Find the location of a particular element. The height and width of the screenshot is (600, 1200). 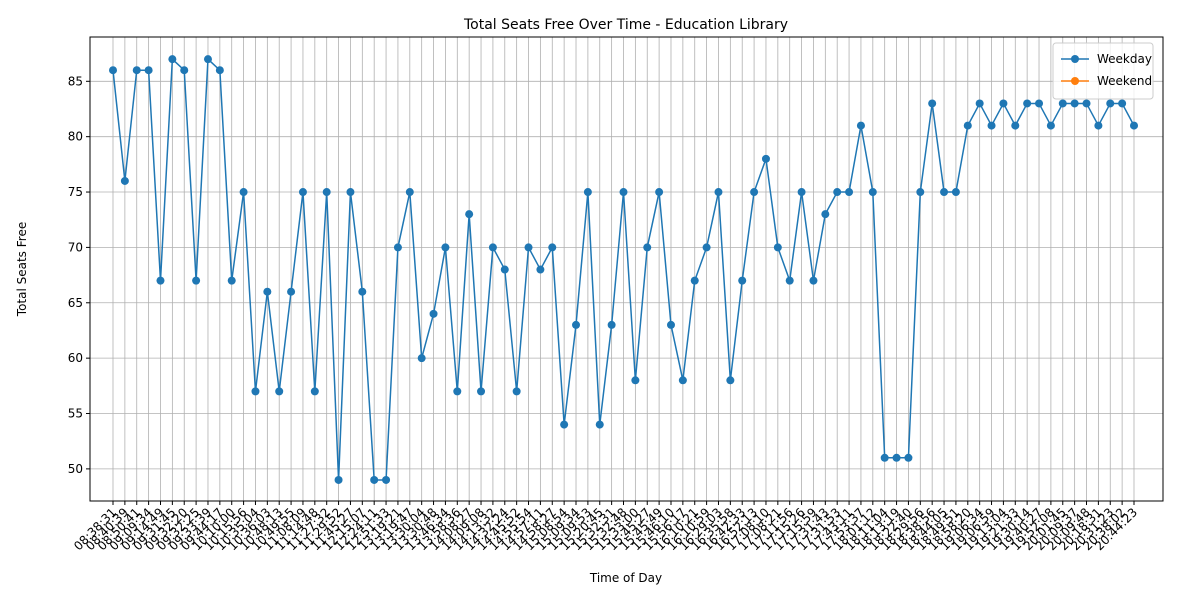

y-tick-label: 65 is located at coordinates (75, 303).